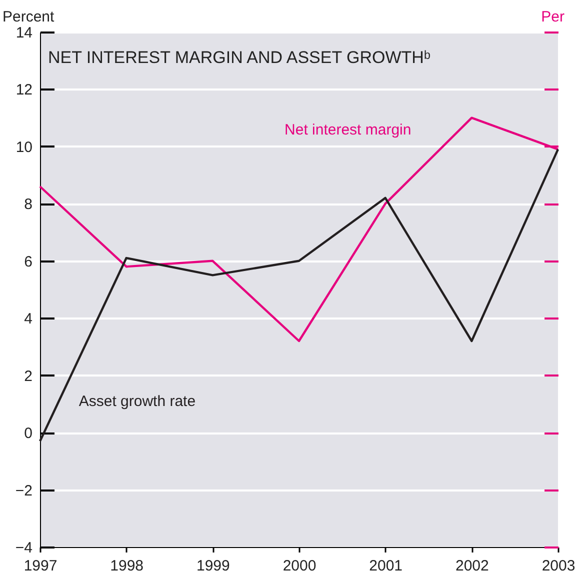  I want to click on y-tick-label: 12, so click(24, 90).